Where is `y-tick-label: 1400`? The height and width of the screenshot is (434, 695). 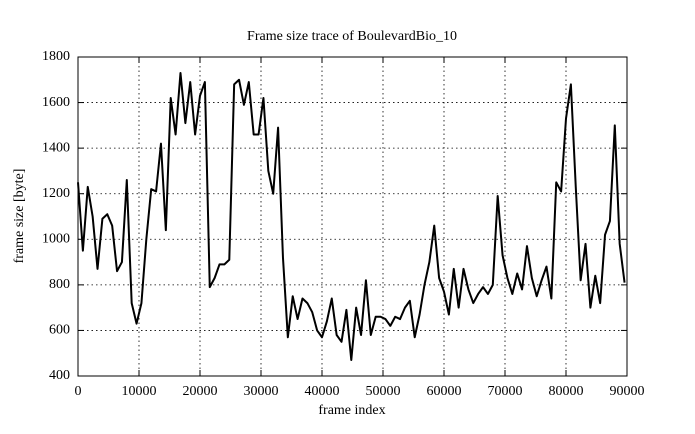 y-tick-label: 1400 is located at coordinates (56, 147).